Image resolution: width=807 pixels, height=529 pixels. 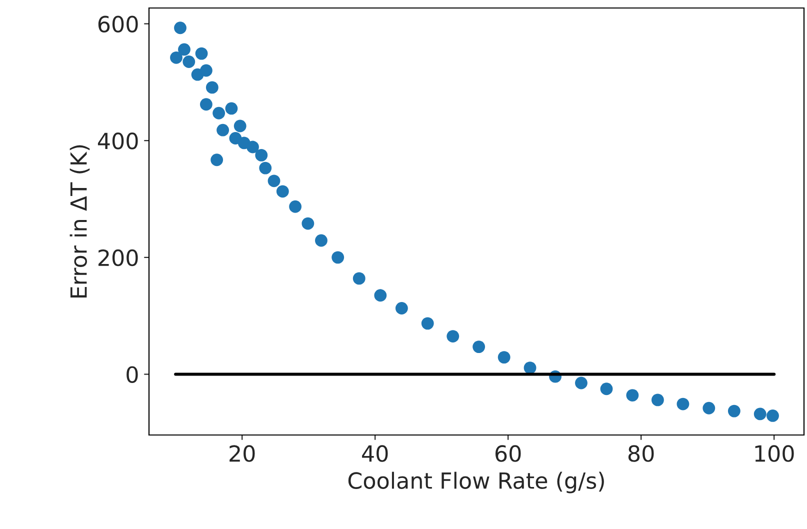 What do you see at coordinates (774, 453) in the screenshot?
I see `x-tick-label: 100` at bounding box center [774, 453].